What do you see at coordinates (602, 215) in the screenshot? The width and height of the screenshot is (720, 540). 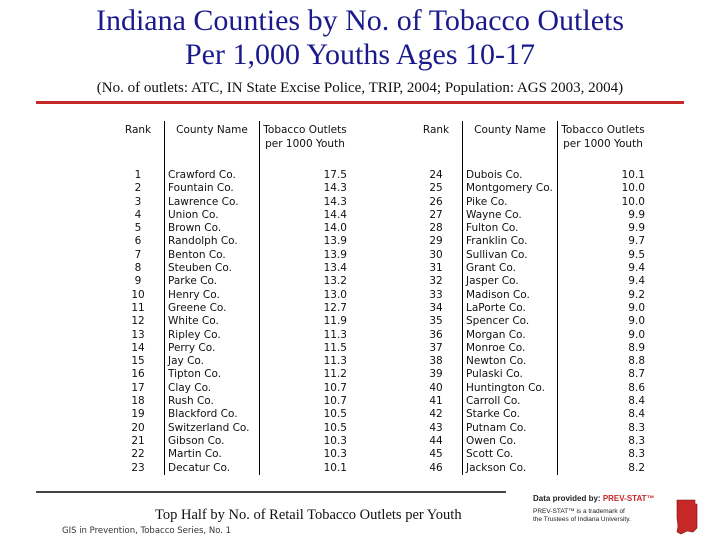 I see `value-cell: 9.9` at bounding box center [602, 215].